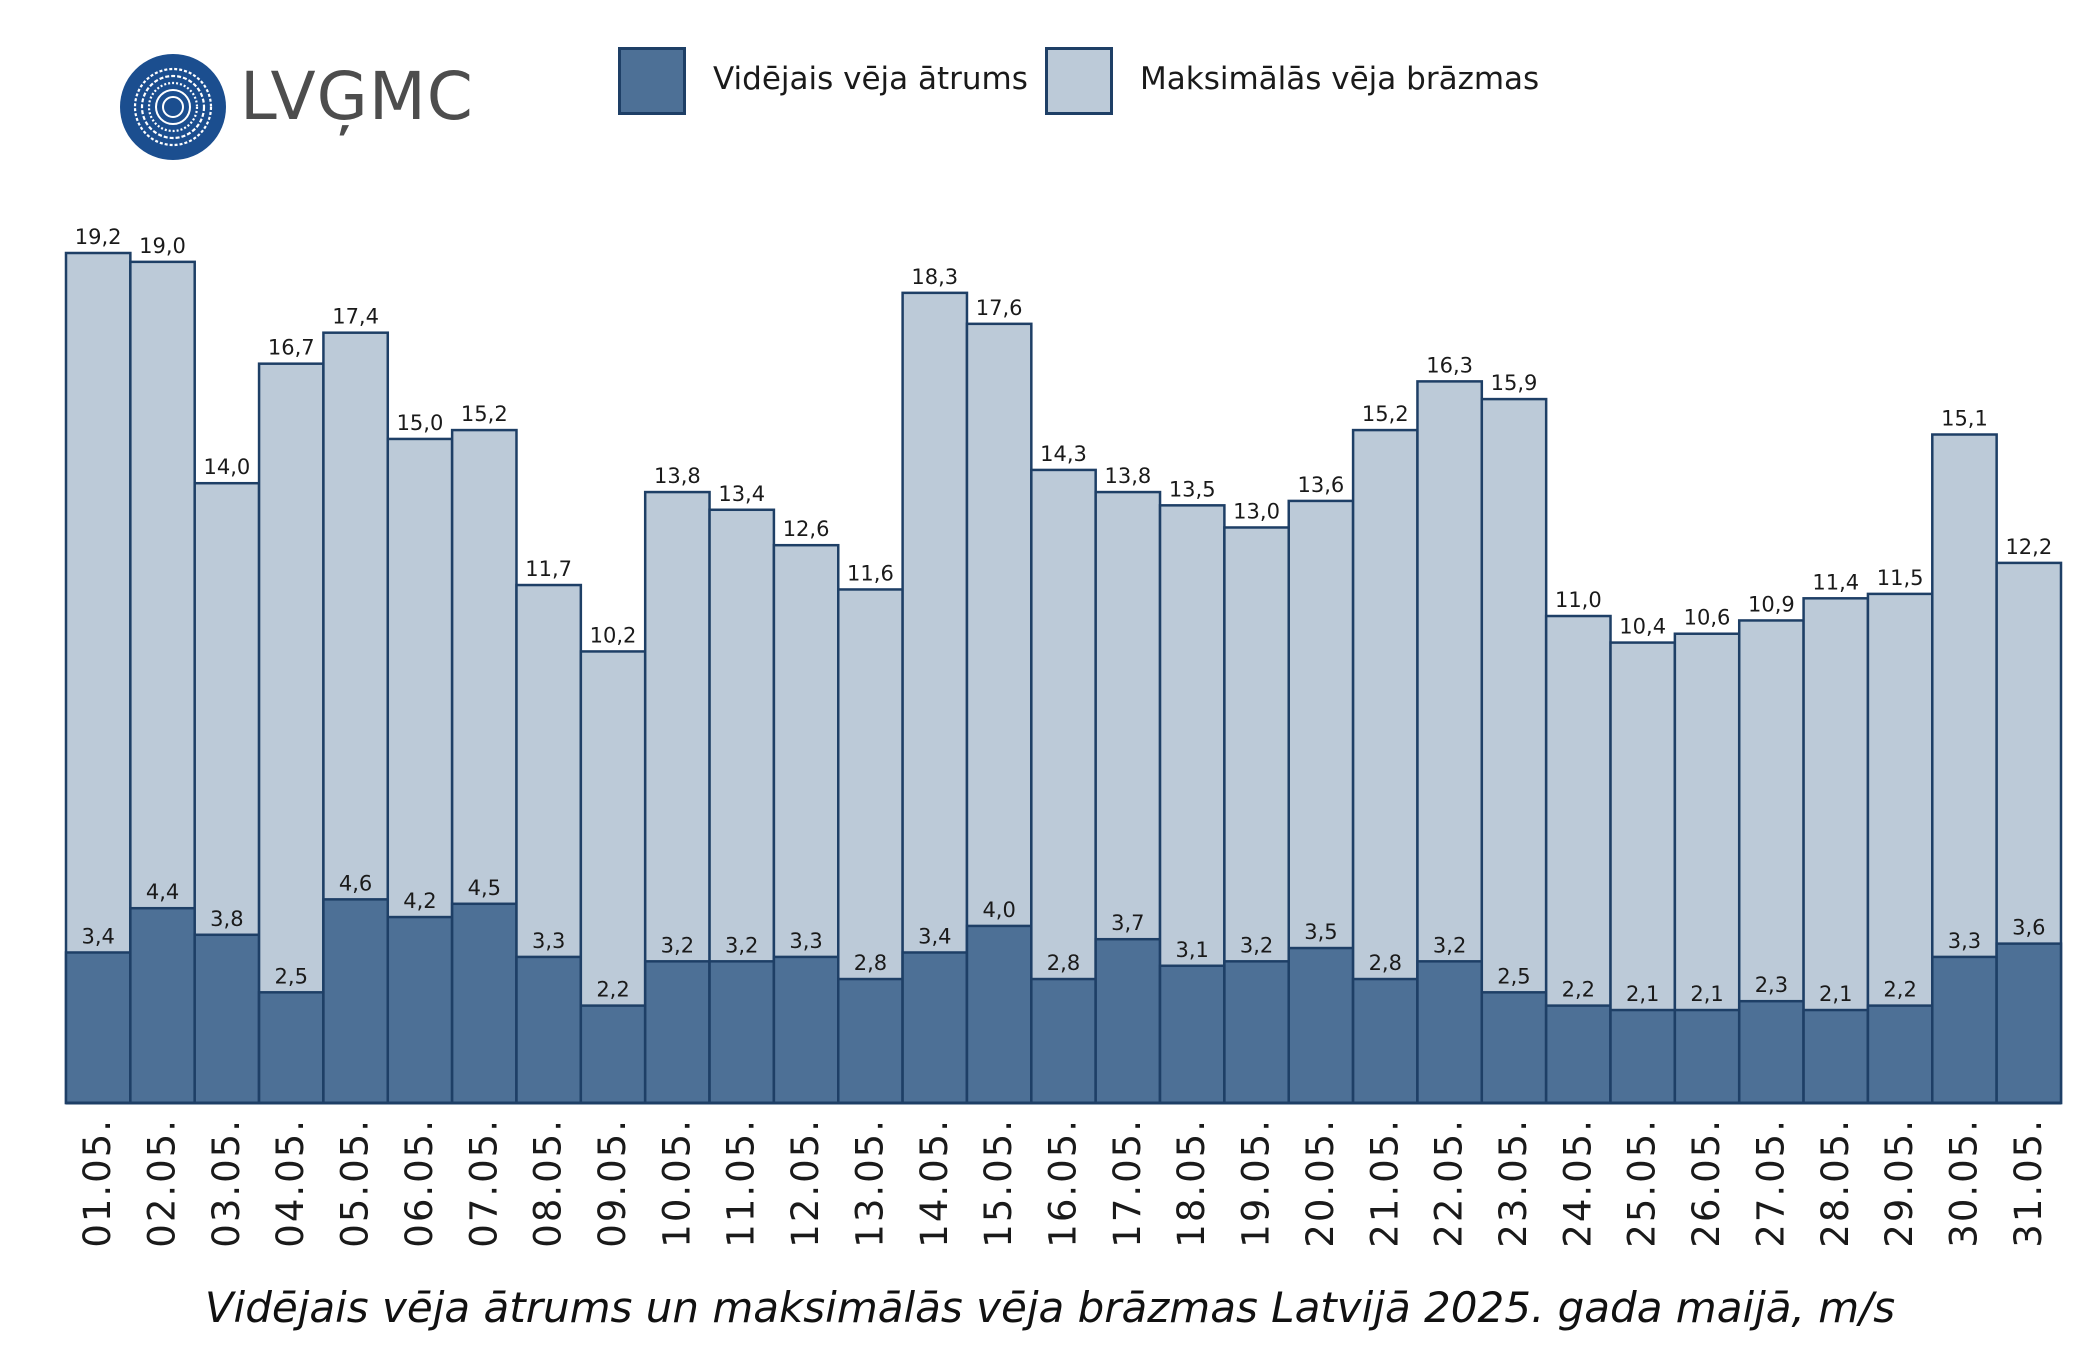 The height and width of the screenshot is (1350, 2100). What do you see at coordinates (1964, 1030) in the screenshot?
I see `bar-average-30.05.` at bounding box center [1964, 1030].